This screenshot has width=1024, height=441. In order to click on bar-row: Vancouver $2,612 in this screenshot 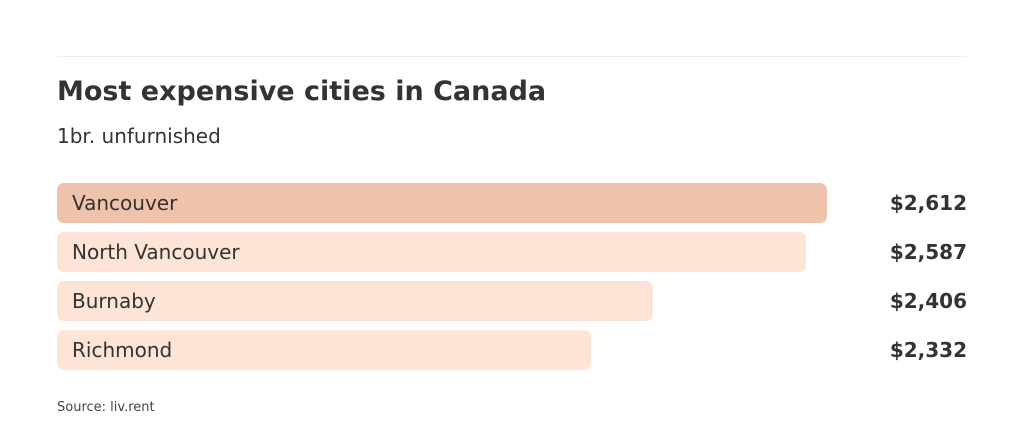, I will do `click(512, 203)`.